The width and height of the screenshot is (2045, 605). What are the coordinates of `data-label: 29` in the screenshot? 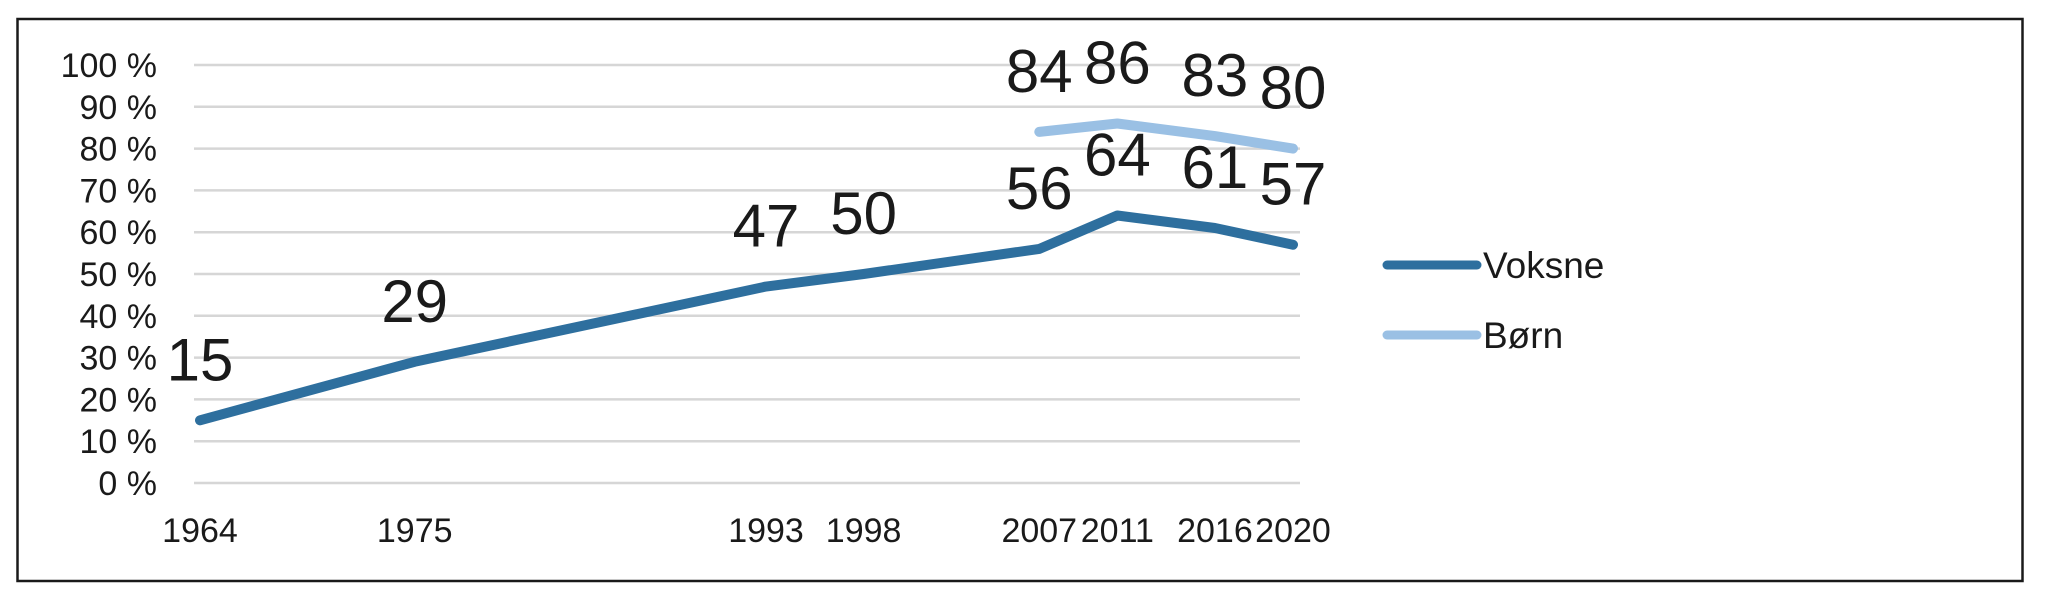 It's located at (414, 301).